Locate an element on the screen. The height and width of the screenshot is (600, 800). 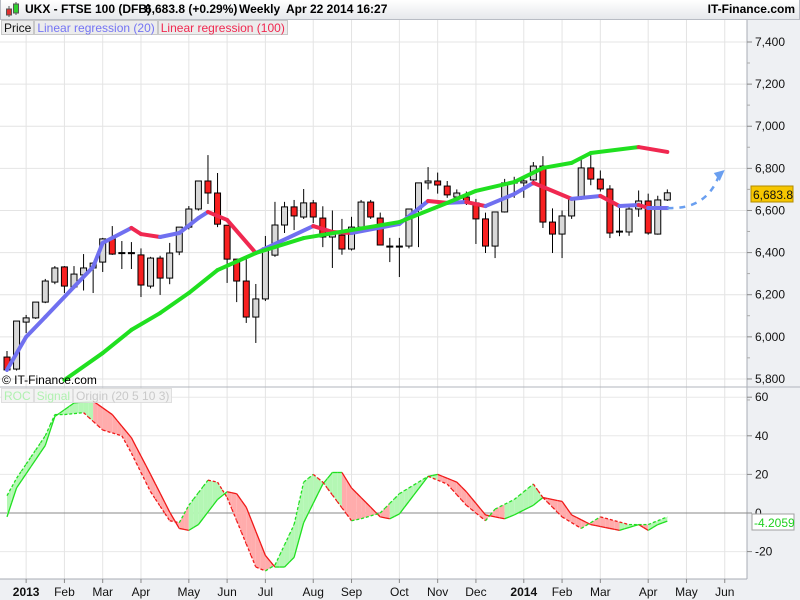
brand: IT-Finance.com is located at coordinates (751, 9).